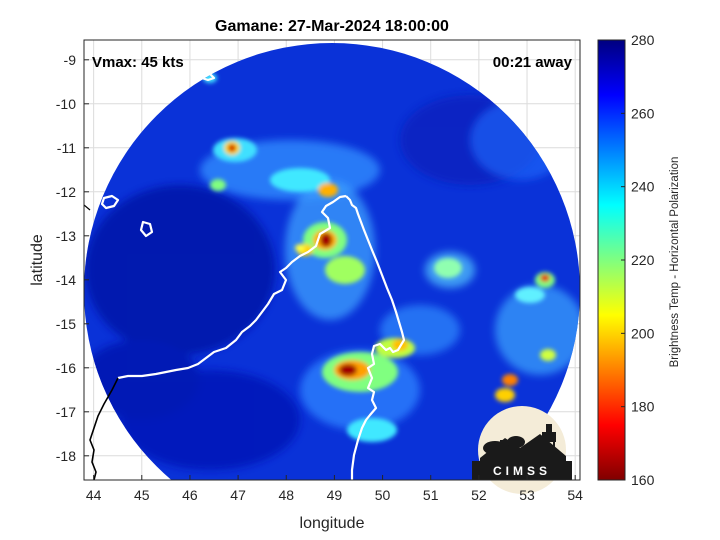 This screenshot has width=720, height=540. I want to click on y-ticks: -9 -10 -11 -12 -13 -14 -15 -16 -17 -18, so click(72, 258).